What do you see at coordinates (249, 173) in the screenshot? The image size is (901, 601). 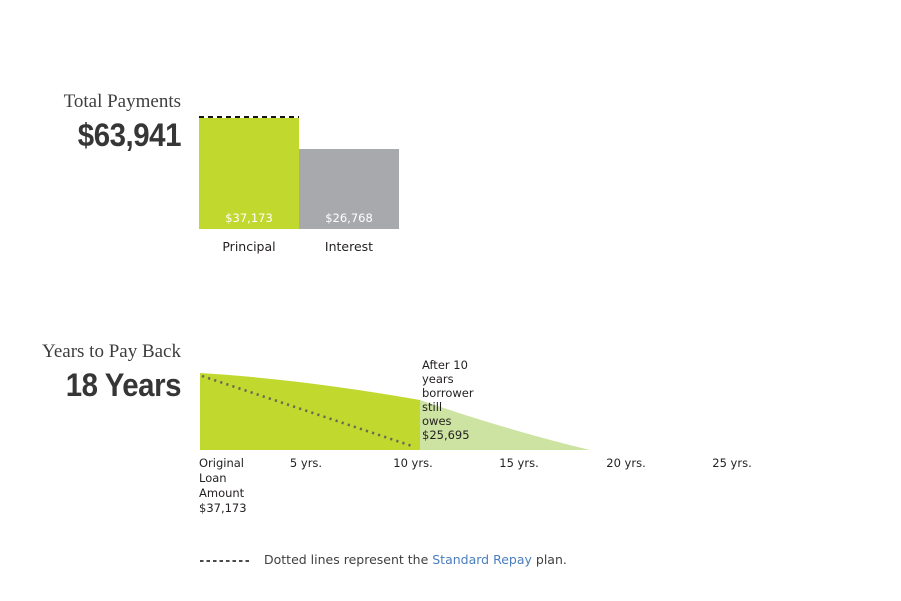 I see `principal-bar: $37,173` at bounding box center [249, 173].